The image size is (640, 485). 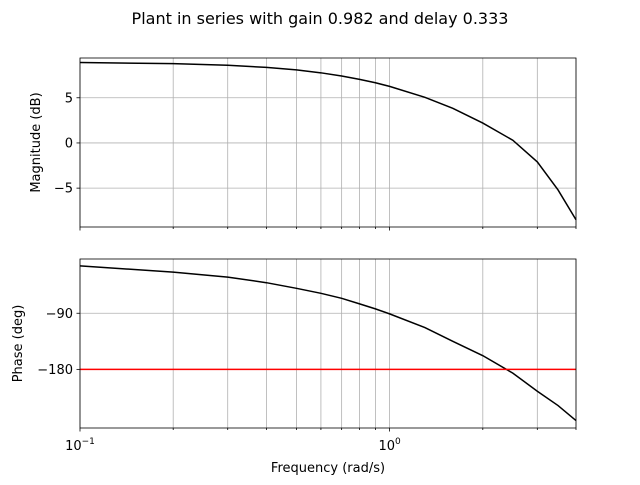 I want to click on x-axis-label: Frequency (rad/s), so click(x=328, y=468).